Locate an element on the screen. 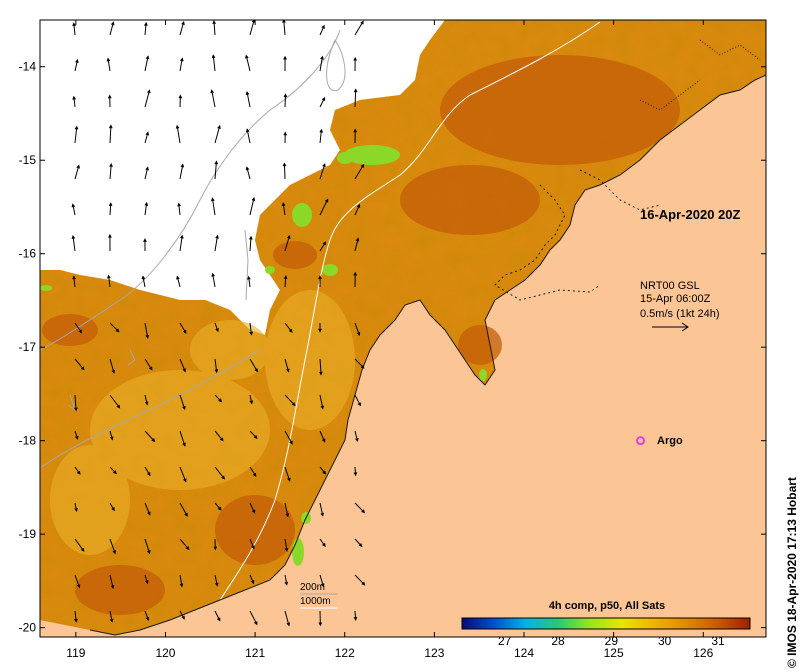 This screenshot has width=809, height=672. y-tick-label: -19 is located at coordinates (28, 534).